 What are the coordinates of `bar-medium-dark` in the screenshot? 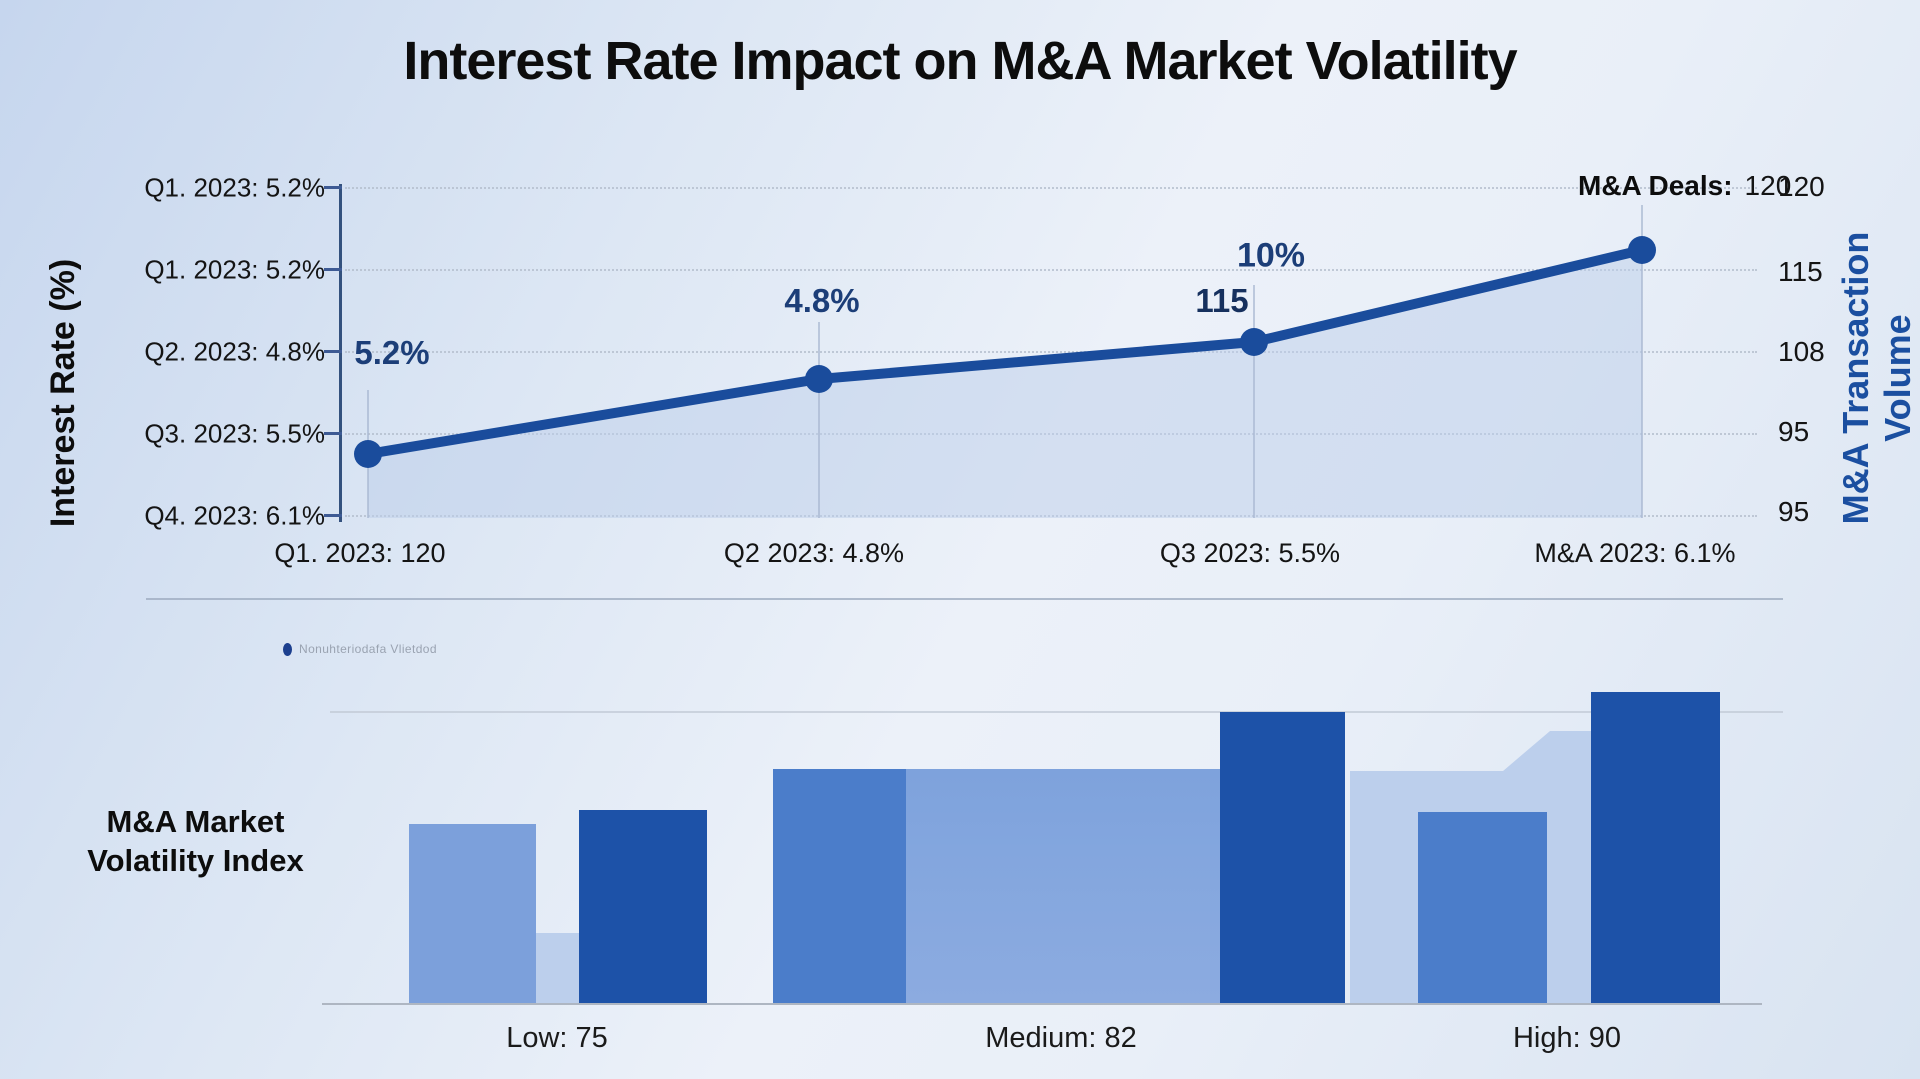 It's located at (1282, 857).